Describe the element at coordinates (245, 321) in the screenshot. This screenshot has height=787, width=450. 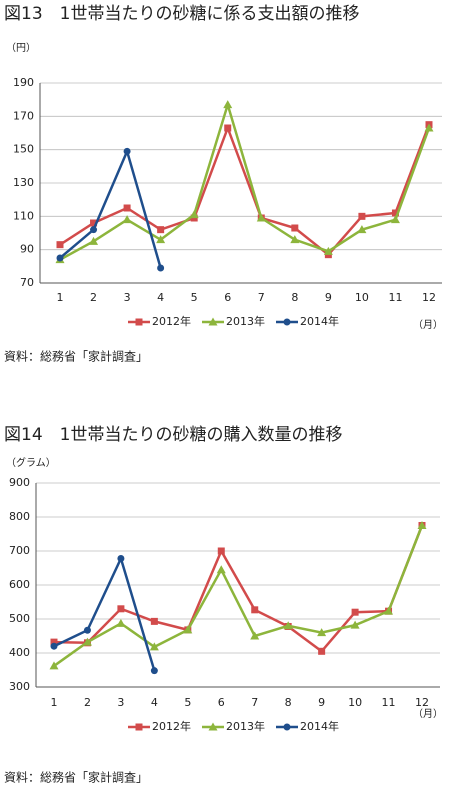
I see `legend-label: 2013年` at that location.